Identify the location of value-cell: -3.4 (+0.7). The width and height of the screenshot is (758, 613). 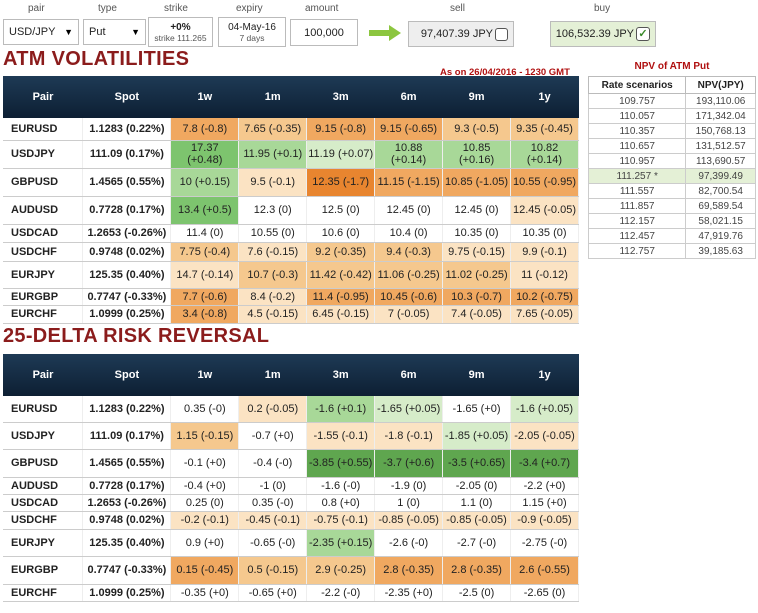
(544, 463).